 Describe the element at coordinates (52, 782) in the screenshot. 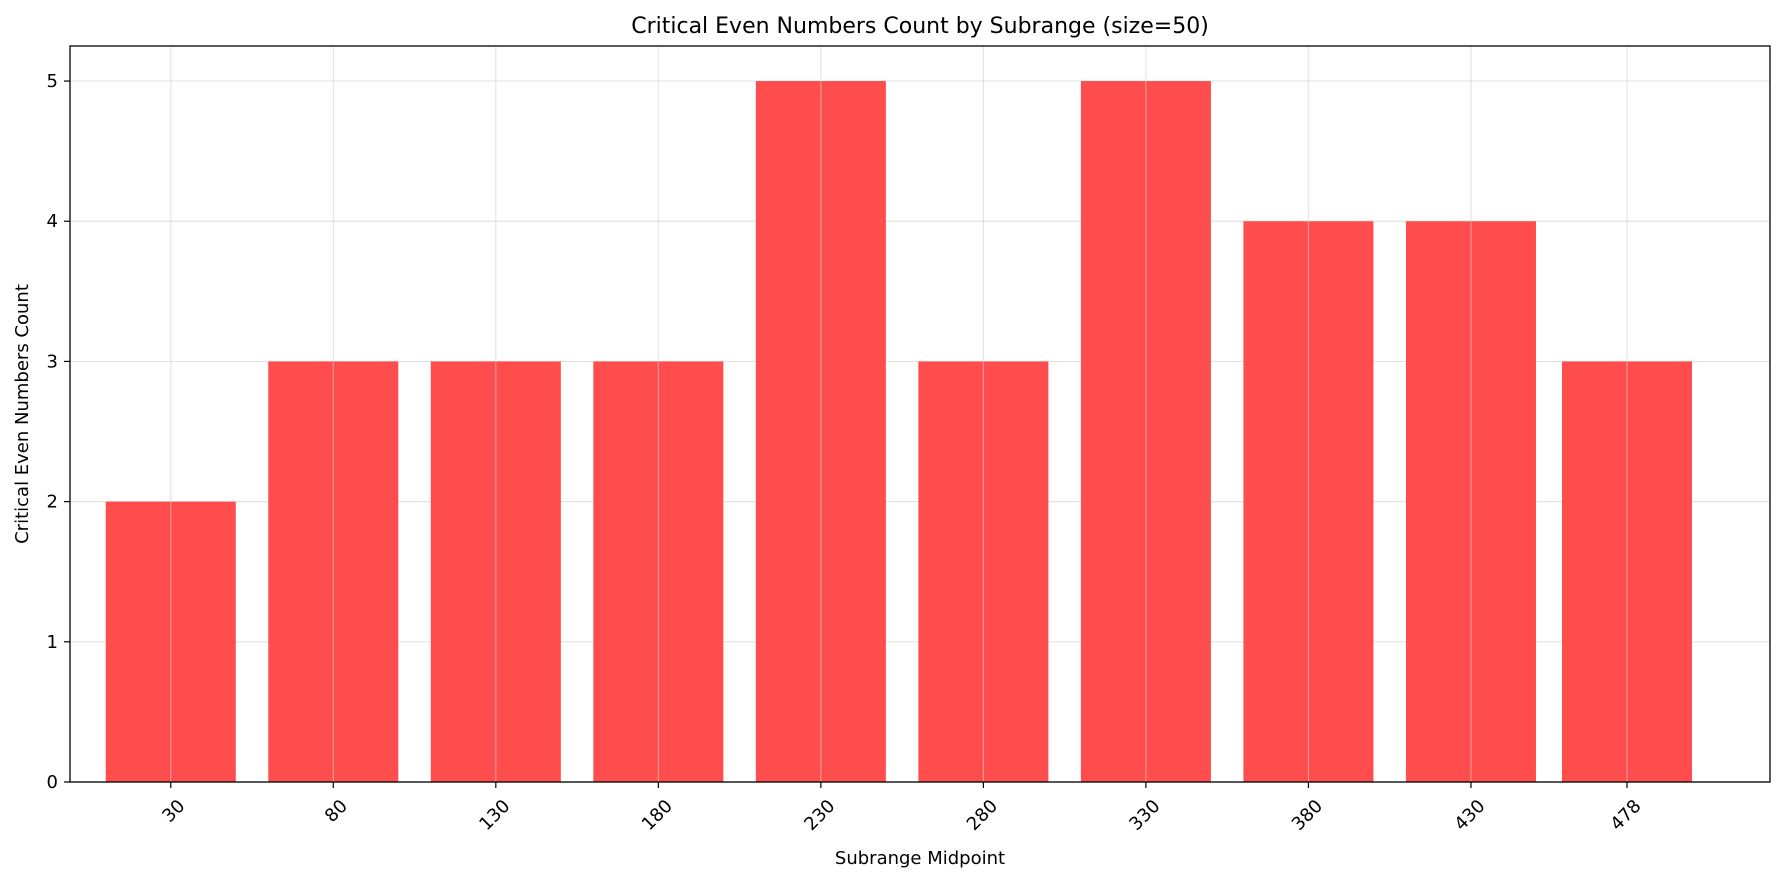

I see `y-tick-label: 0` at that location.